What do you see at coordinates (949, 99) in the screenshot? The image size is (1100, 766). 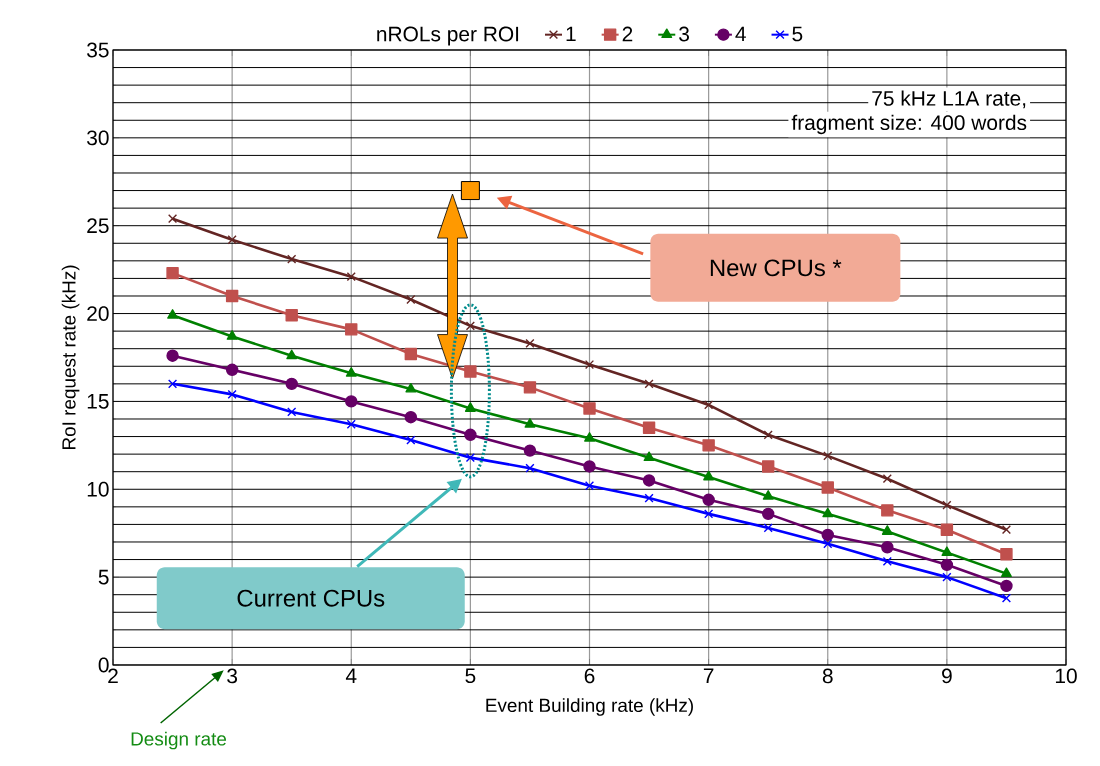 I see `annotation: 75 kHz L1A rate,` at bounding box center [949, 99].